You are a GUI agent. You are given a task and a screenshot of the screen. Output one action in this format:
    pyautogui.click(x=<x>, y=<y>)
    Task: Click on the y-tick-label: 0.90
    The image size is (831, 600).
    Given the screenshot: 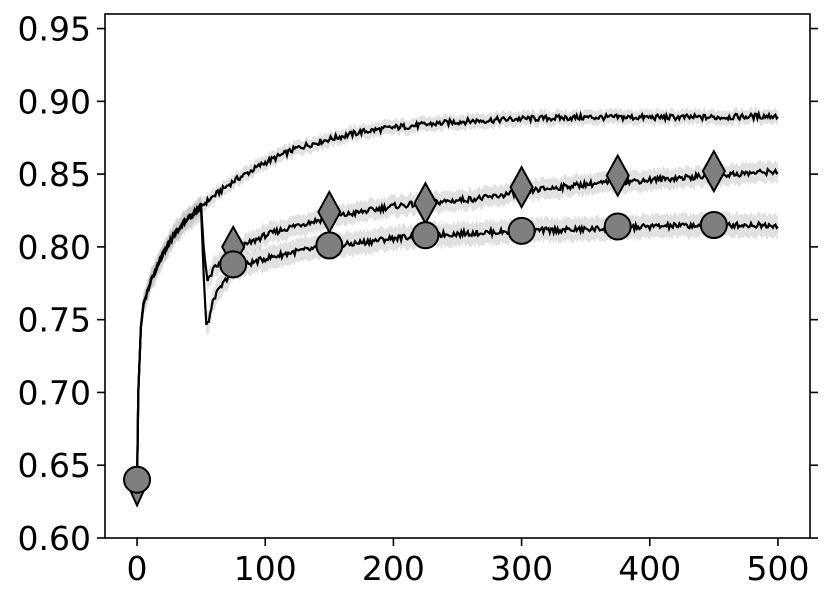 What is the action you would take?
    pyautogui.click(x=54, y=101)
    